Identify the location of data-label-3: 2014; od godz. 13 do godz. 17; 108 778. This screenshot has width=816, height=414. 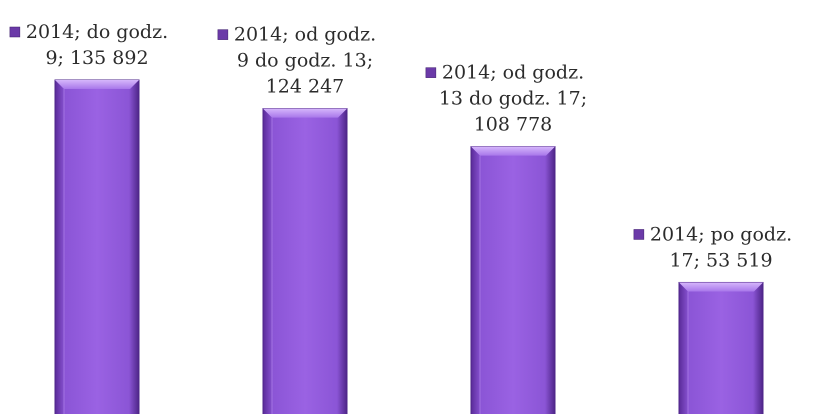
(506, 99).